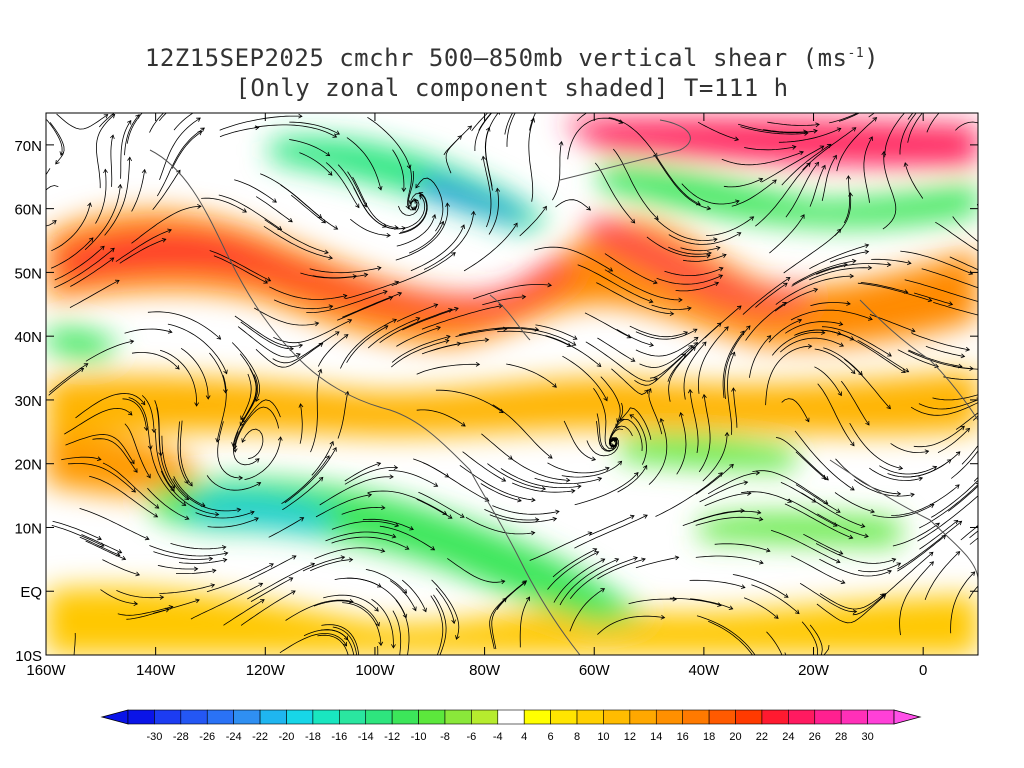  What do you see at coordinates (656, 737) in the screenshot?
I see `colorbar-label: 14` at bounding box center [656, 737].